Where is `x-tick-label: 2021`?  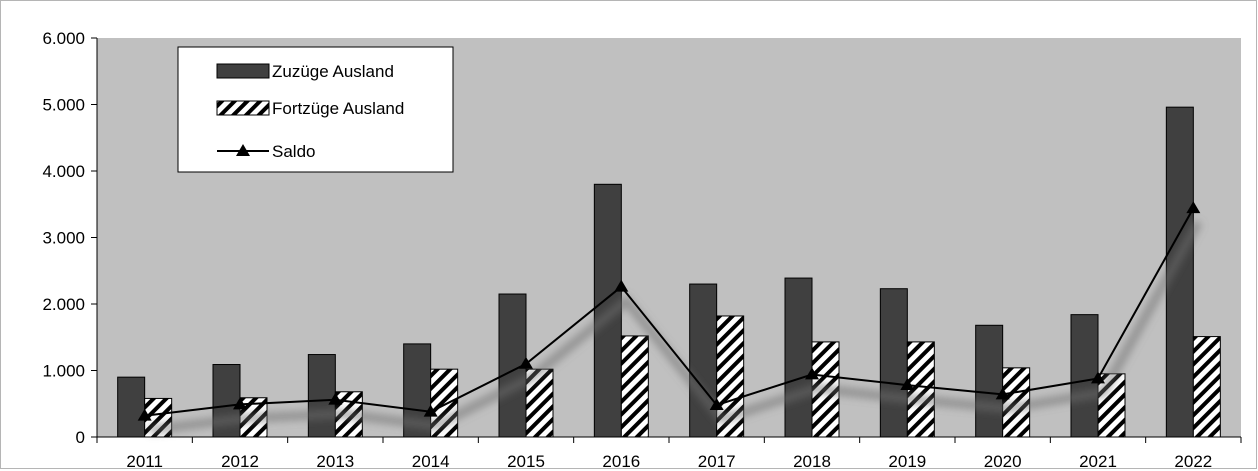 x-tick-label: 2021 is located at coordinates (1098, 461).